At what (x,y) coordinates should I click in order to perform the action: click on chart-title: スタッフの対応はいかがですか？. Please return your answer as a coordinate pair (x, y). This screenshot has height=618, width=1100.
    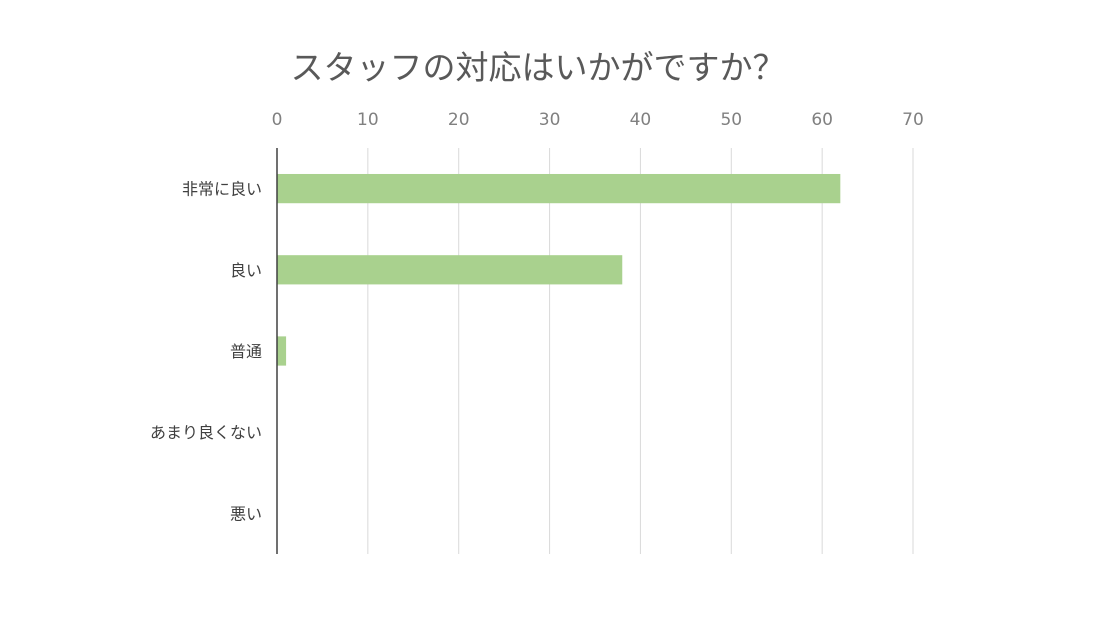
    Looking at the image, I should click on (538, 67).